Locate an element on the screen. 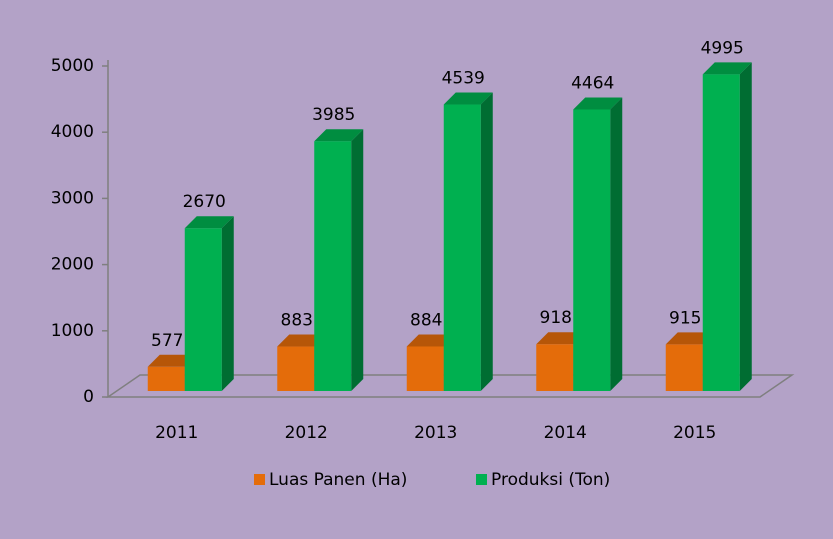  x-tick-label: 2012 is located at coordinates (306, 433).